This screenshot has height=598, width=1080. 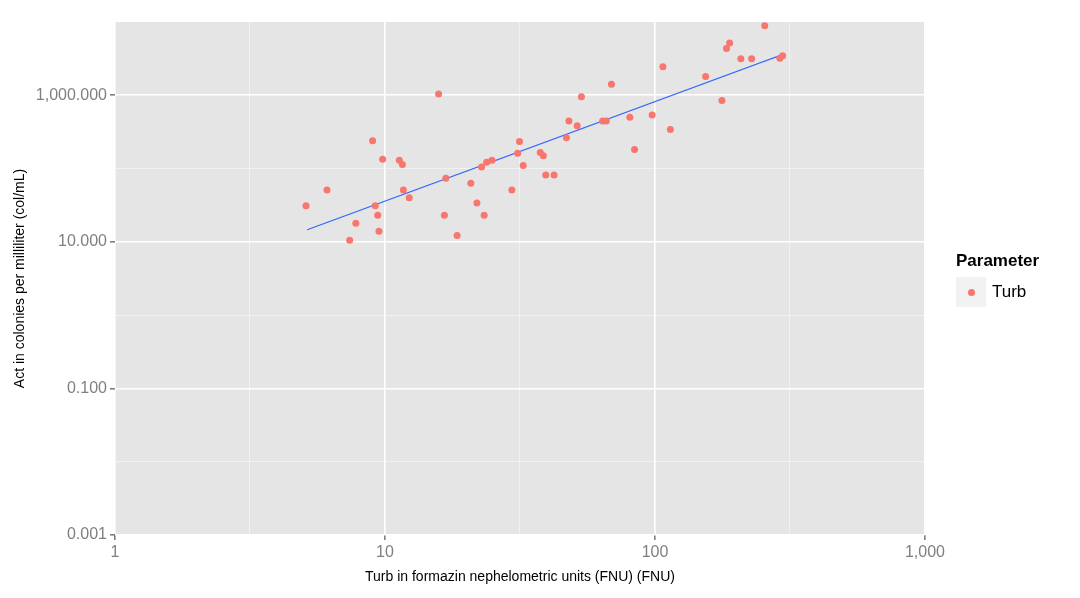 What do you see at coordinates (1009, 292) in the screenshot?
I see `legend-label: Turb` at bounding box center [1009, 292].